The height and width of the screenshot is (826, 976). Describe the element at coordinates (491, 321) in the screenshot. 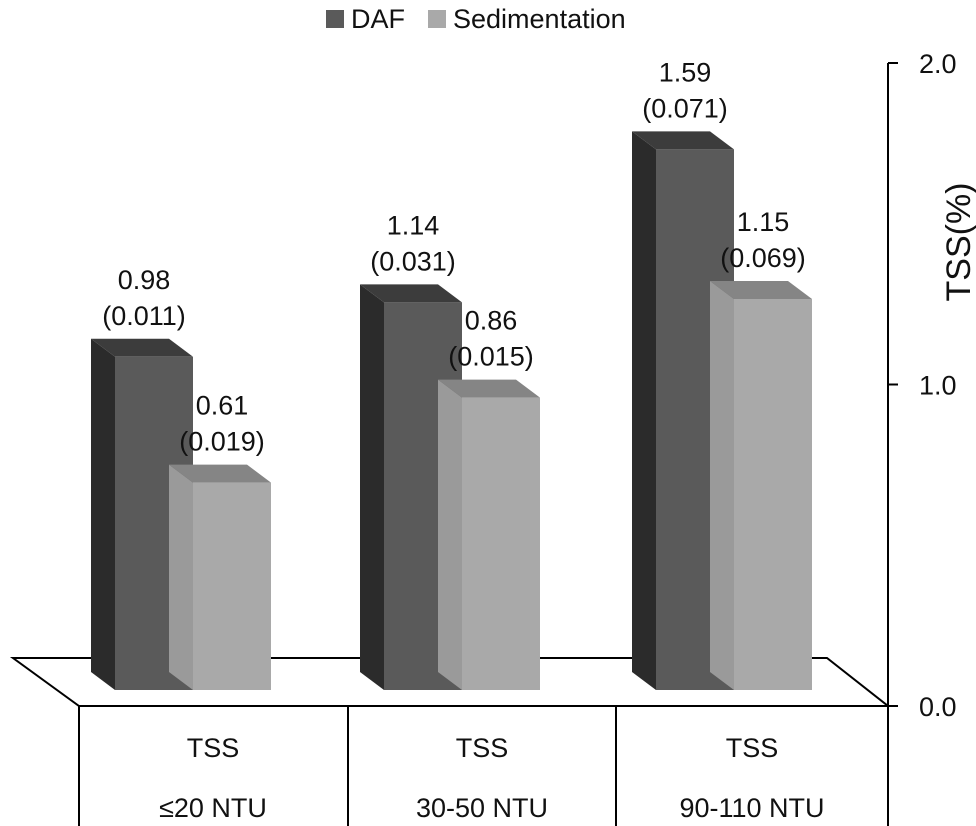

I see `data-label-value: 0.86` at that location.